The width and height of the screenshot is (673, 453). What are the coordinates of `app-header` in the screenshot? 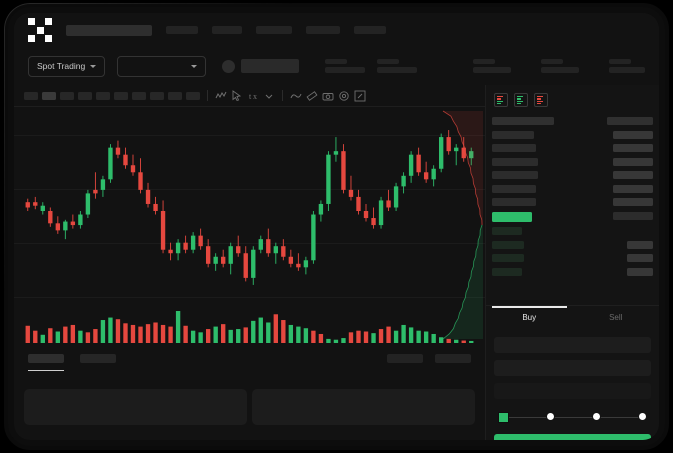 It's located at (336, 30).